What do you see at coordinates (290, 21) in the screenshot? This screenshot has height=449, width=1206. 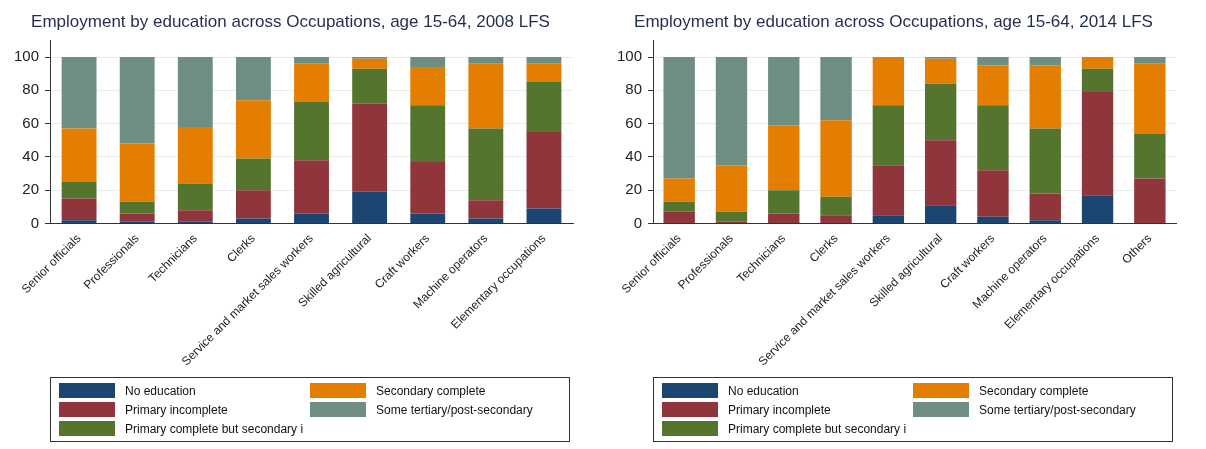 I see `chart-title: Employment by education across Occupations, age 15-64, 2008 LFS` at bounding box center [290, 21].